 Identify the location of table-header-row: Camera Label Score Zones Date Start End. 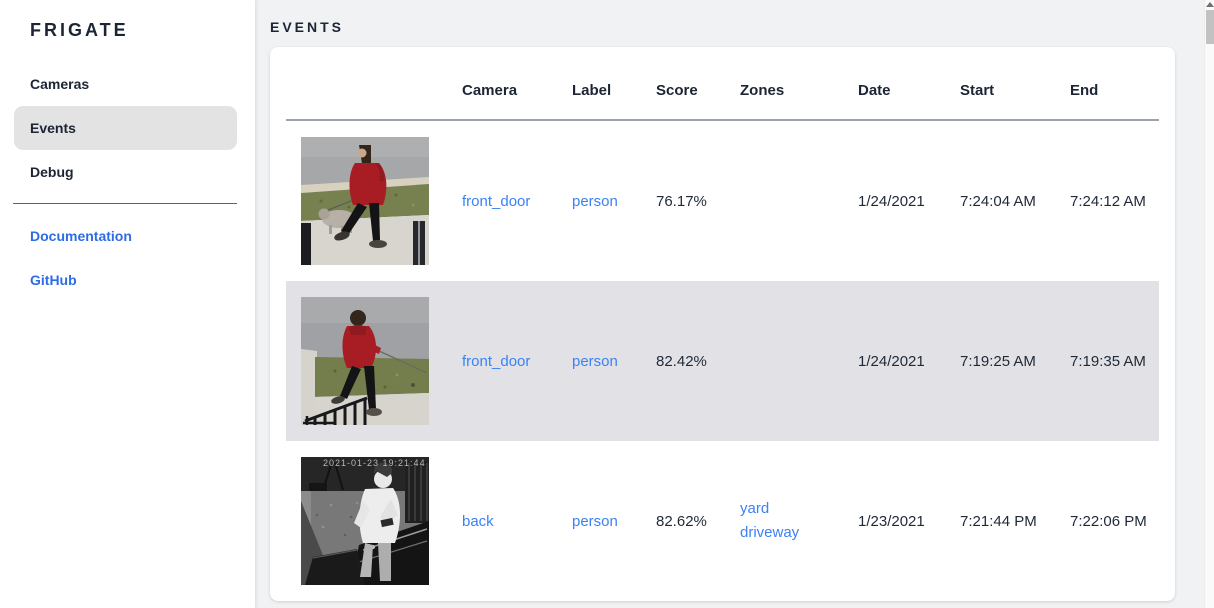
(722, 84).